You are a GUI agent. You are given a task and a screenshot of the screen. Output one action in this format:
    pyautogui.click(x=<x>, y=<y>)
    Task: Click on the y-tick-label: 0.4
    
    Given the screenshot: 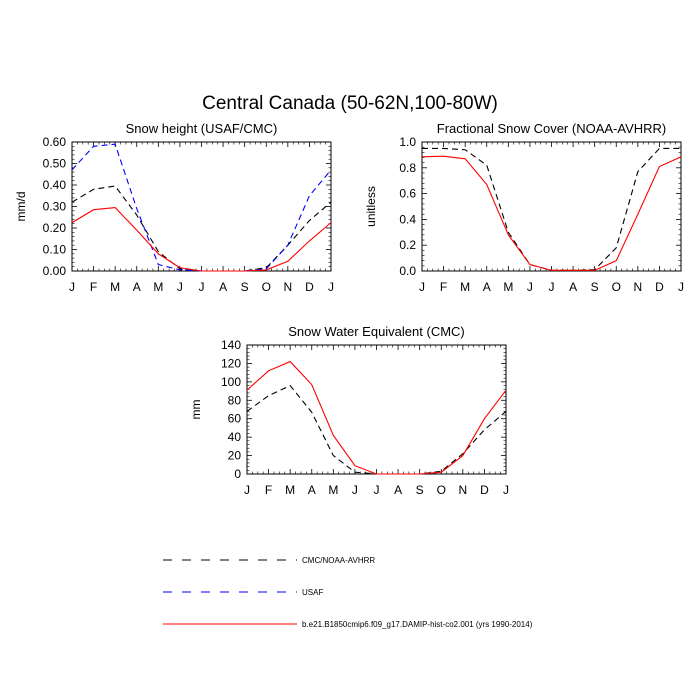 What is the action you would take?
    pyautogui.click(x=407, y=219)
    